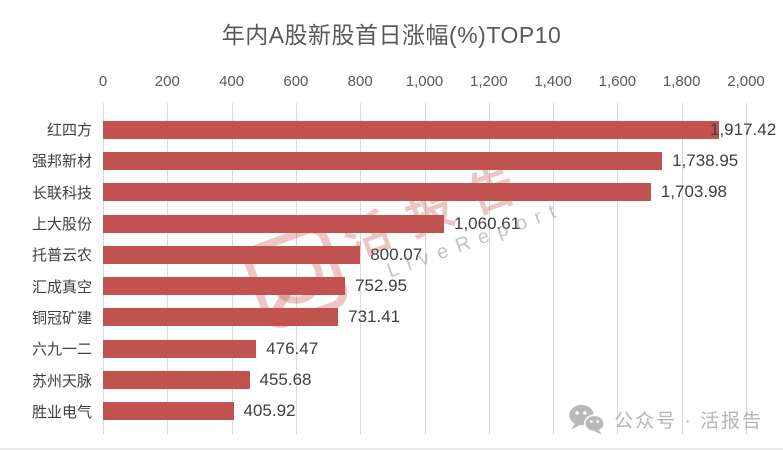 This screenshot has width=783, height=450. What do you see at coordinates (269, 411) in the screenshot?
I see `value-label: 405.92` at bounding box center [269, 411].